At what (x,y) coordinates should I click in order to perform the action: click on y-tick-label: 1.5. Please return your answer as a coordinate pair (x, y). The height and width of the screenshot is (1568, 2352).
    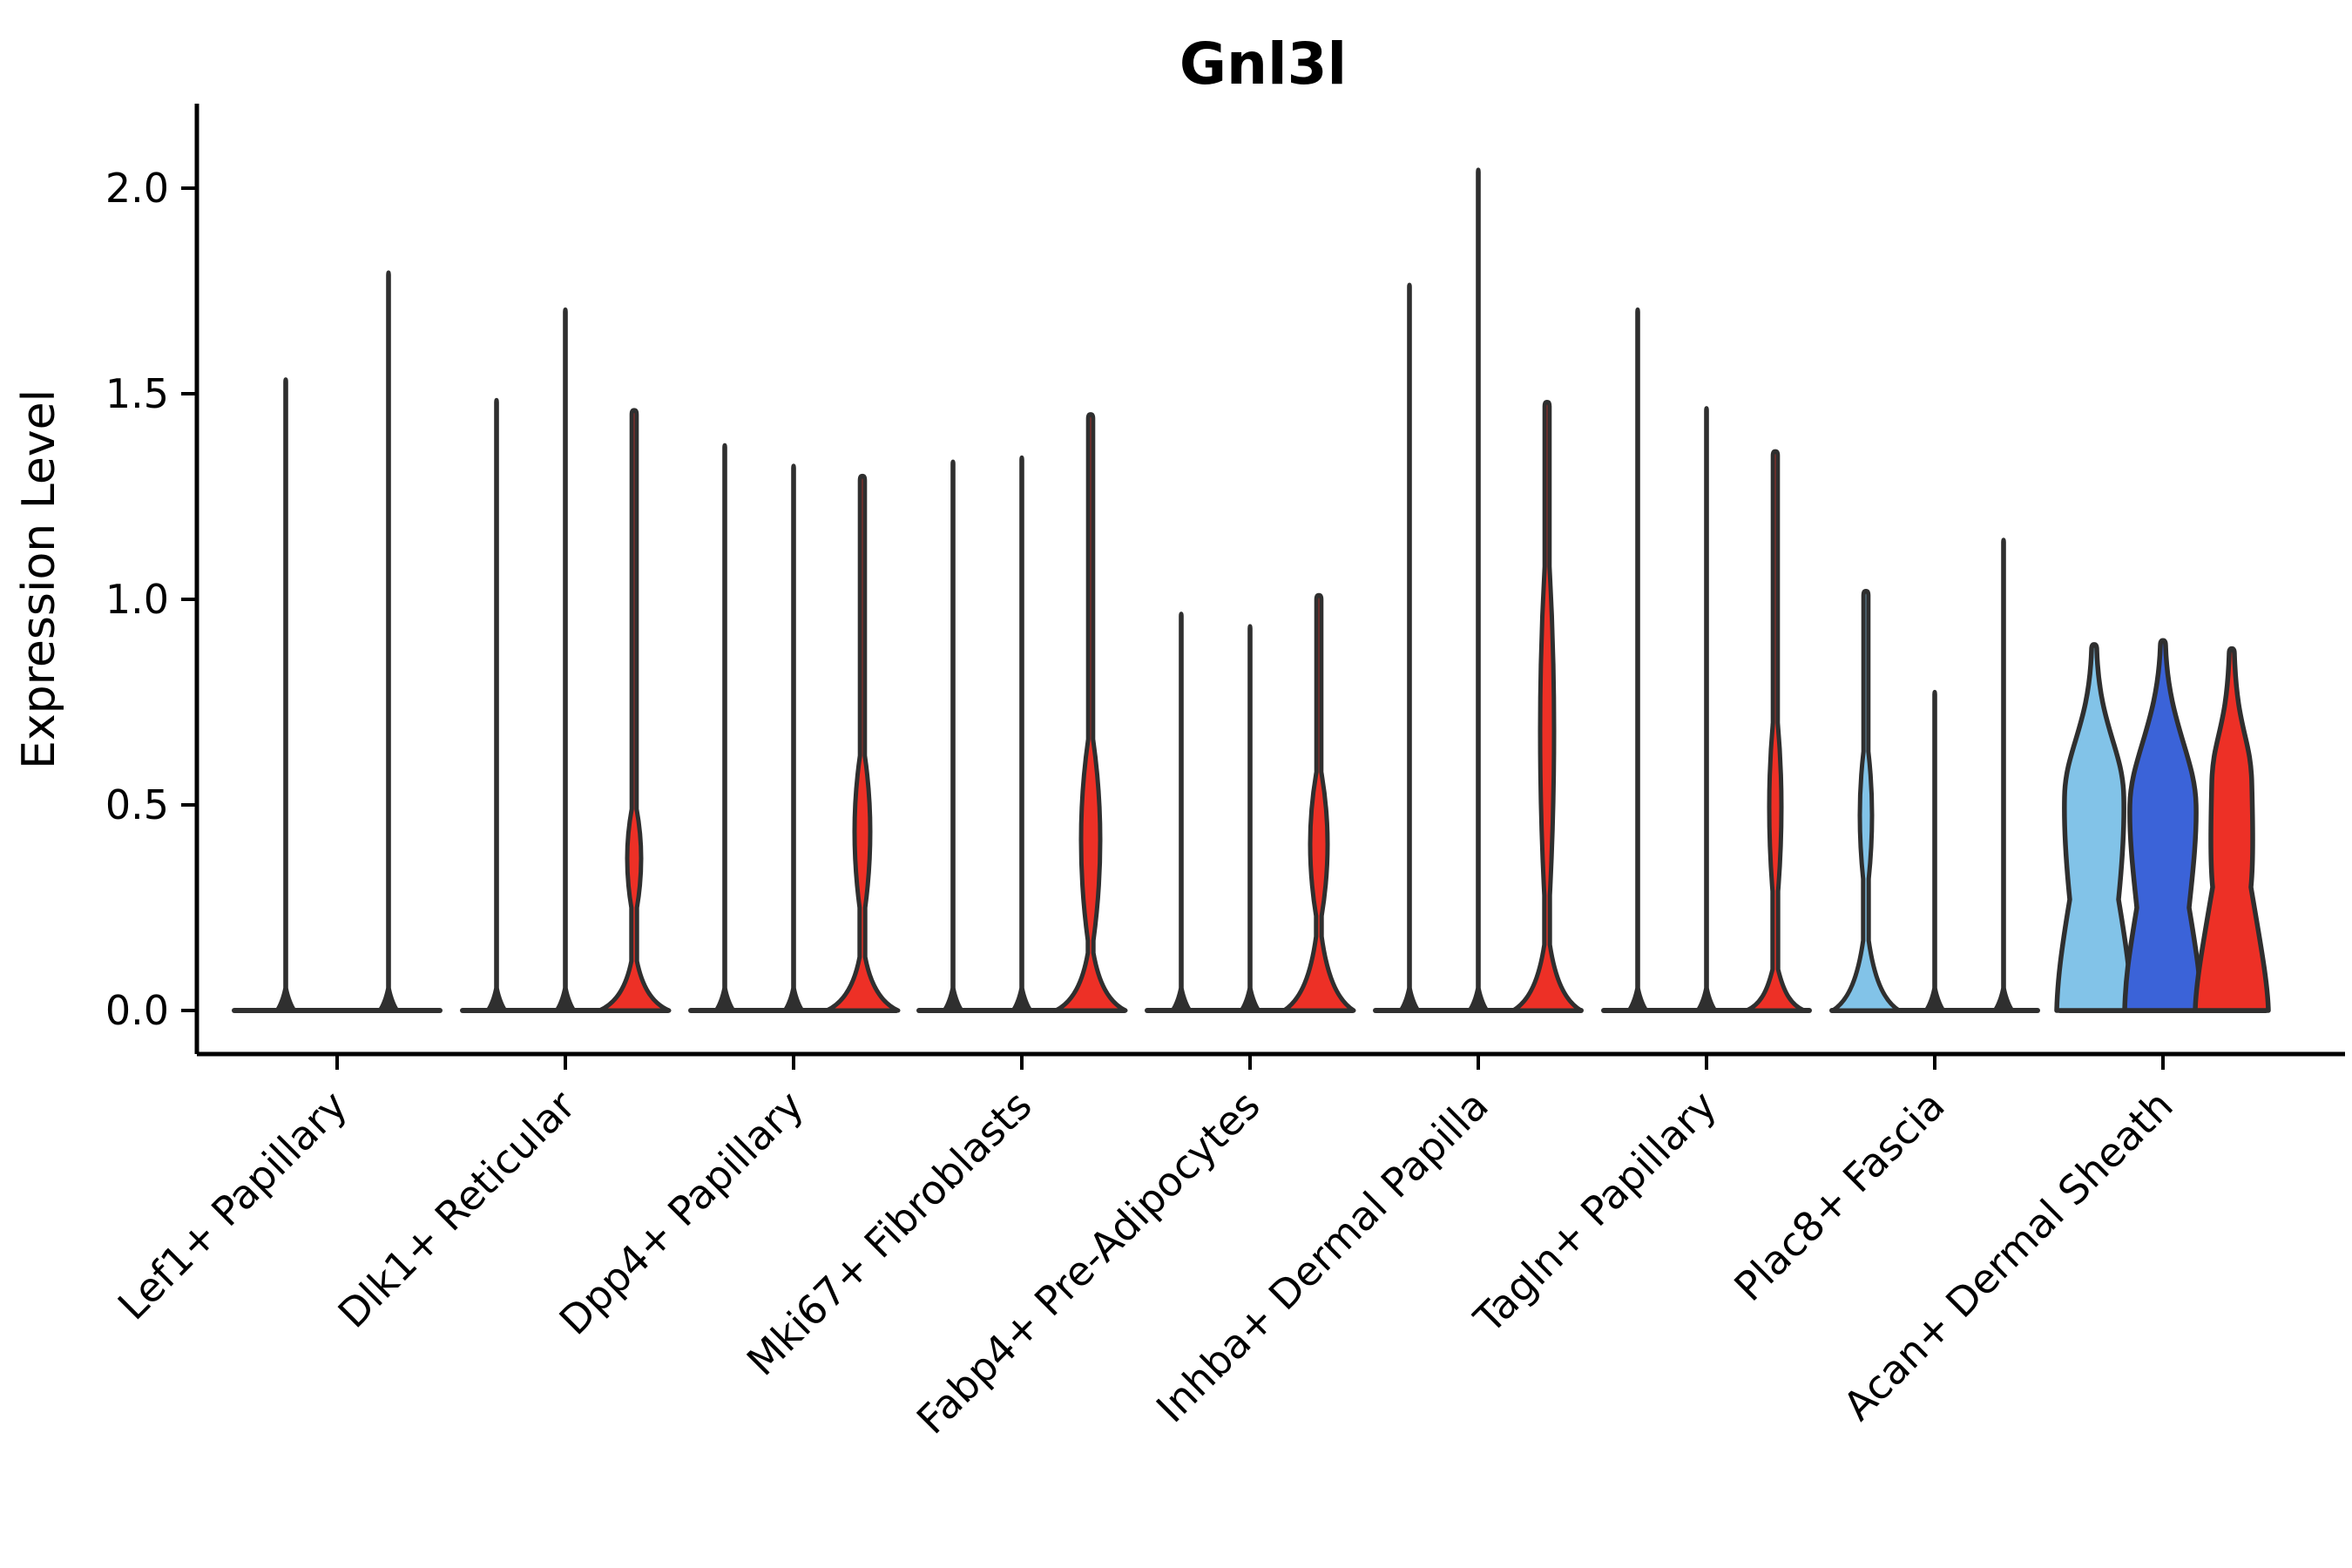
    Looking at the image, I should click on (137, 393).